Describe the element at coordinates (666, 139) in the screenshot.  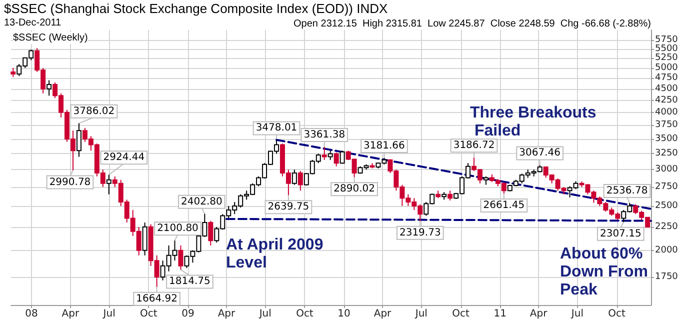
I see `y-tick-label: 3500` at that location.